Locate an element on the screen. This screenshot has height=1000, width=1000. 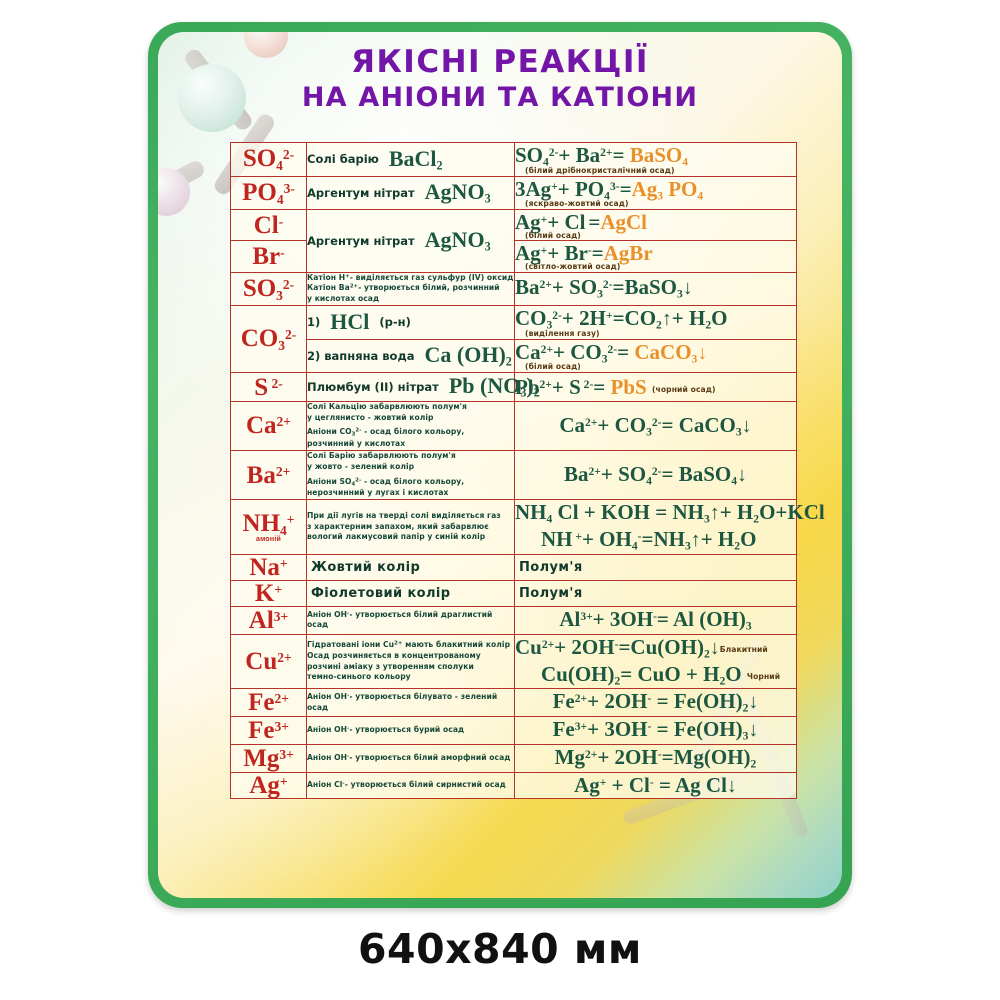
equation-line: Ba2++ SO42-= BaSO4↓ is located at coordinates (655, 474).